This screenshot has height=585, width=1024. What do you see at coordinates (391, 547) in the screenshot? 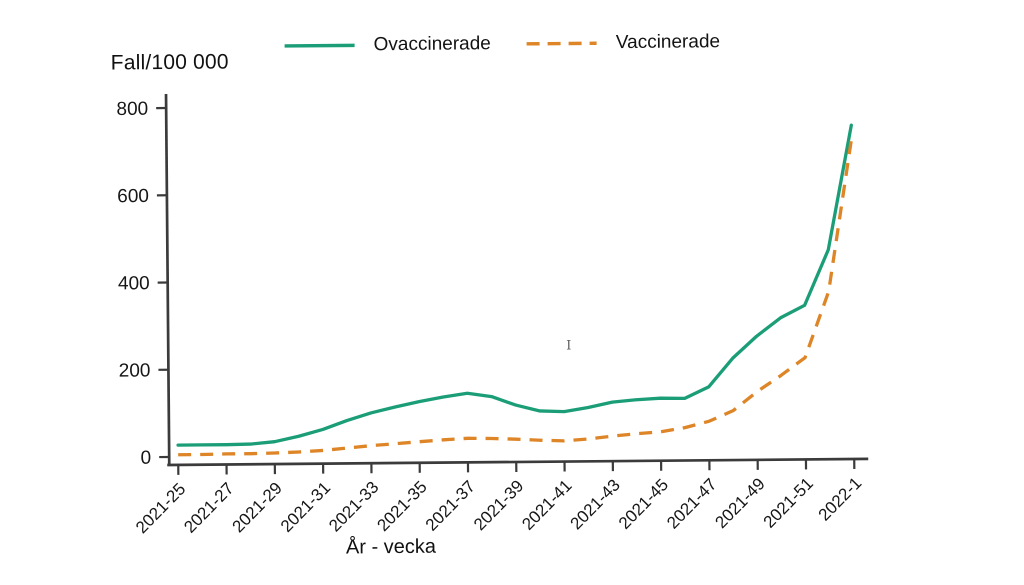
I see `x-axis-title-text: År - vecka` at bounding box center [391, 547].